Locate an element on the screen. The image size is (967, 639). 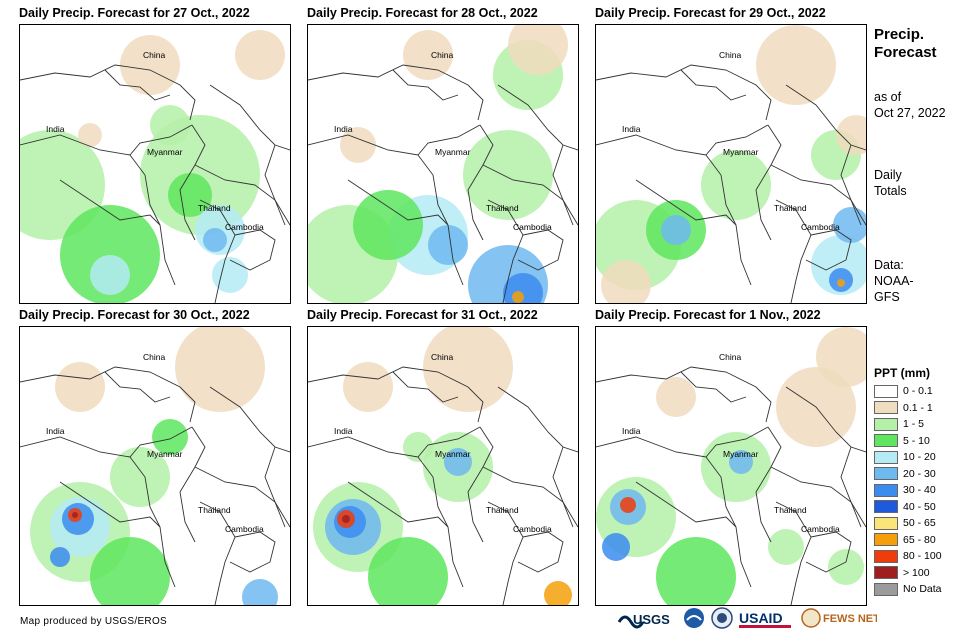
data-source-text: Data: NOAA- GFS is located at coordinates (894, 281).